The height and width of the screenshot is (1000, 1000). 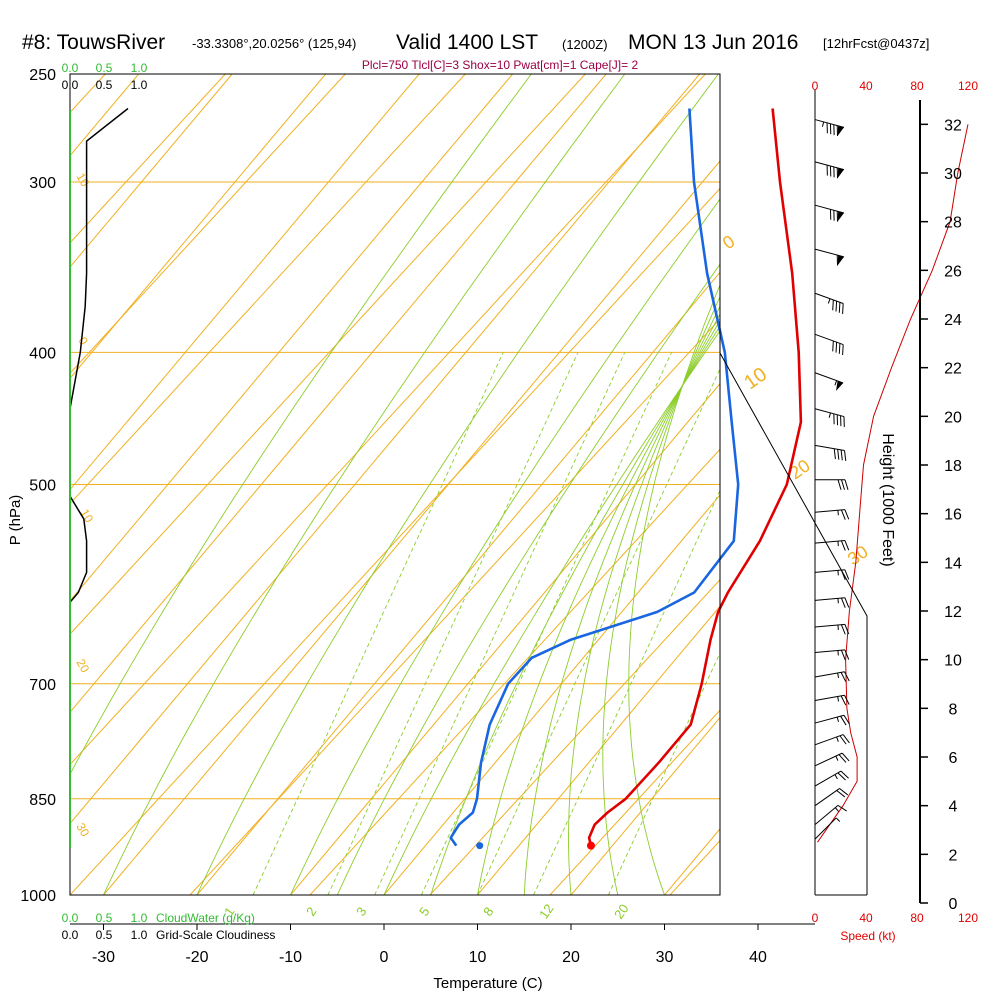 What do you see at coordinates (480, 846) in the screenshot?
I see `surface-dewpoint-marker` at bounding box center [480, 846].